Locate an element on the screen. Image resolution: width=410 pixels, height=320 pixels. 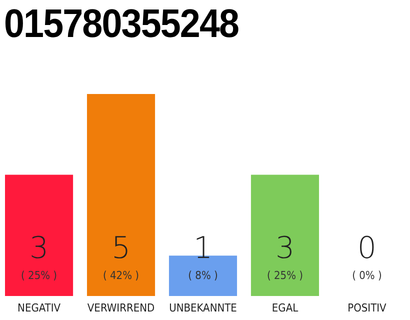
x-tick-label: UNBEKANNTE is located at coordinates (203, 308).